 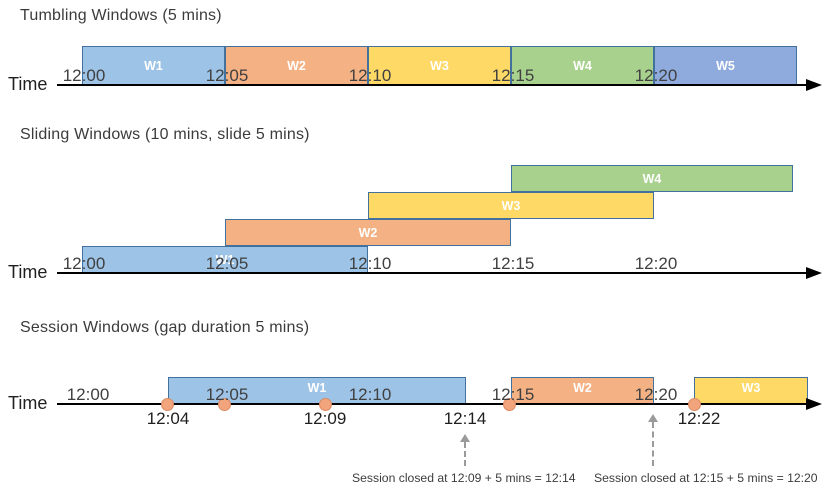 I want to click on sliding-window-w2: W2, so click(x=368, y=232).